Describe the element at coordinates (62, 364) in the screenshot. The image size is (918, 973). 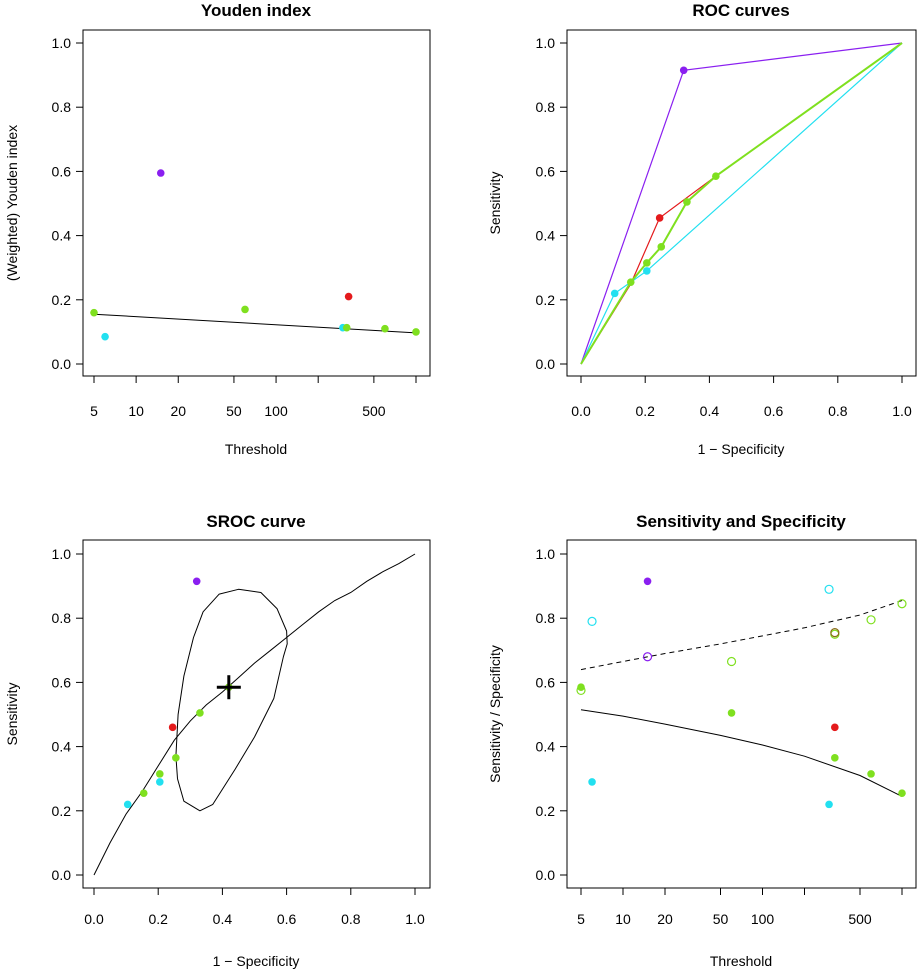
I see `y-tick-label-youden: 0.0` at that location.